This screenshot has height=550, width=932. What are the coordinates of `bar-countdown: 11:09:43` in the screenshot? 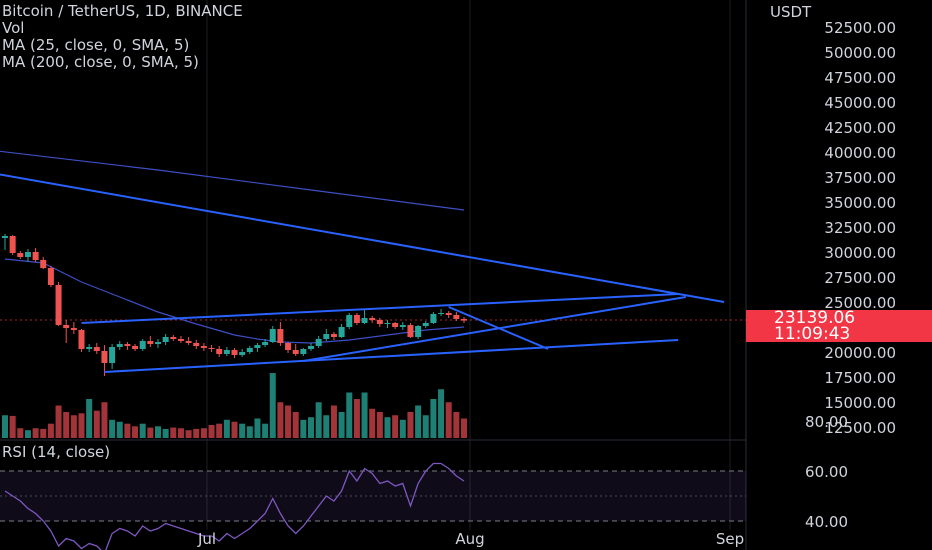 It's located at (812, 334).